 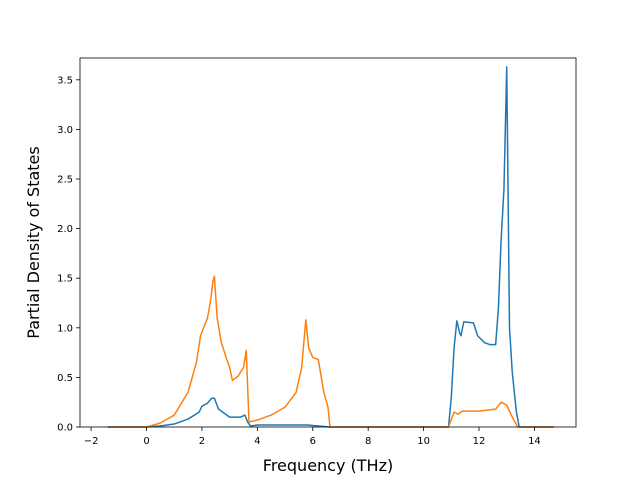 I want to click on y-tick-label: 3.0, so click(x=65, y=130).